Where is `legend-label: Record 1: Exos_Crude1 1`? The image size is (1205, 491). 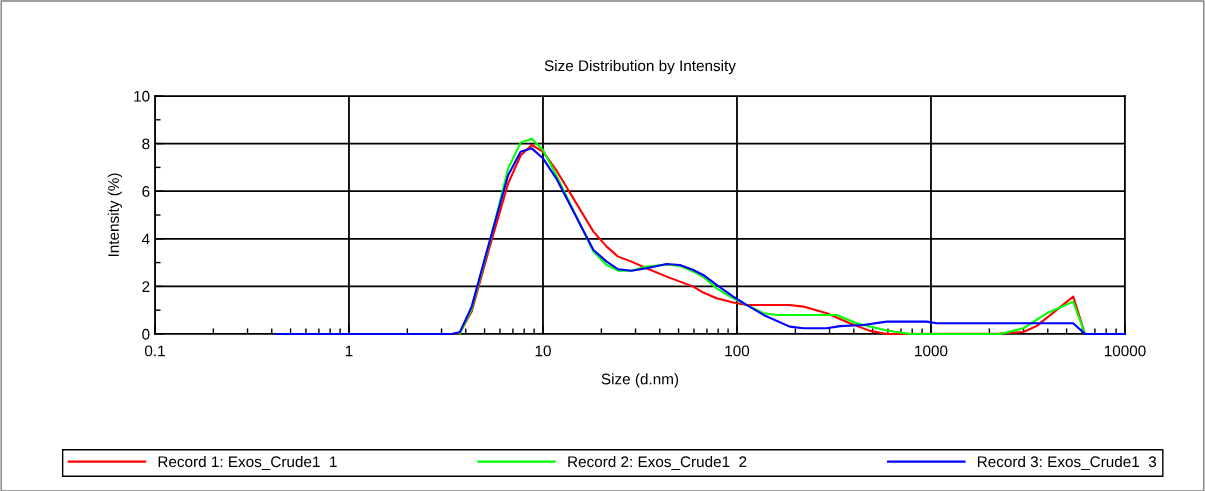
legend-label: Record 1: Exos_Crude1 1 is located at coordinates (247, 463).